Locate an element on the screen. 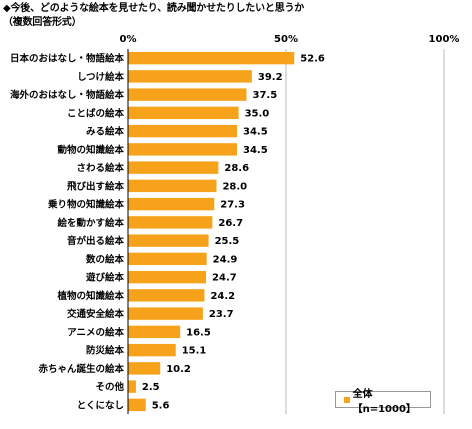 The width and height of the screenshot is (472, 429). value-label: 10.2 is located at coordinates (178, 369).